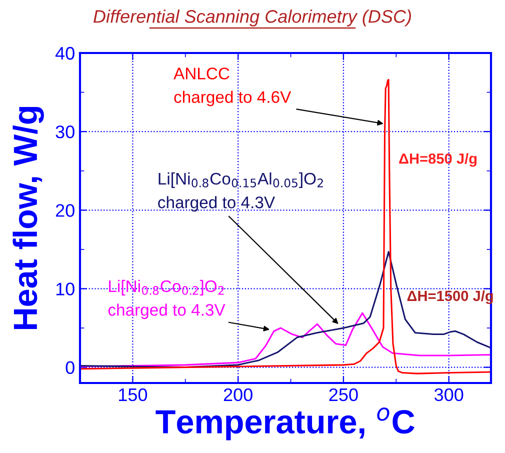 The height and width of the screenshot is (453, 505). Describe the element at coordinates (343, 395) in the screenshot. I see `x-tick-label: 250` at that location.